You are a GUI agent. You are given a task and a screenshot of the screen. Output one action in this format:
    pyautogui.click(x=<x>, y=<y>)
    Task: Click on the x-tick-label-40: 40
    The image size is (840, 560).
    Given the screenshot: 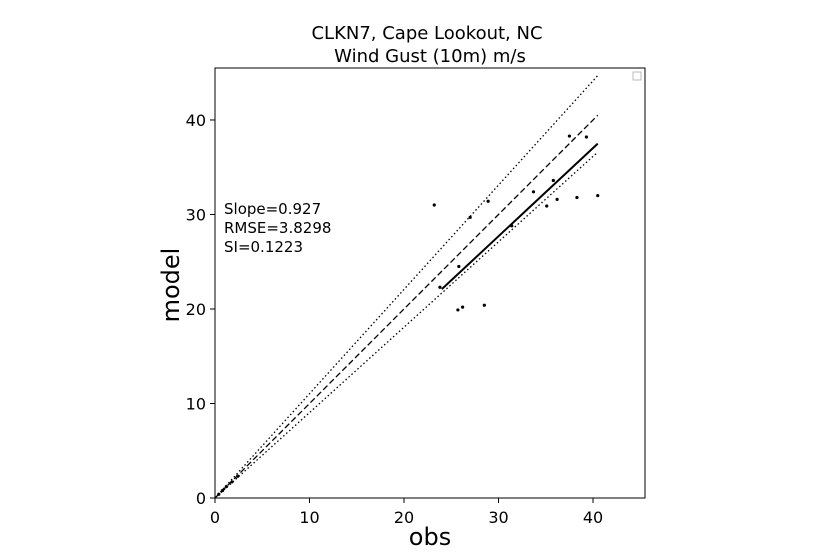 What is the action you would take?
    pyautogui.click(x=593, y=517)
    